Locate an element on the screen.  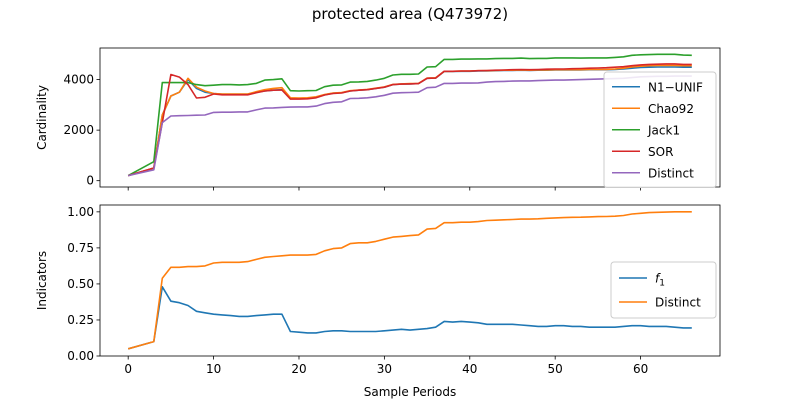
y-axis-label: Indicators is located at coordinates (42, 280).